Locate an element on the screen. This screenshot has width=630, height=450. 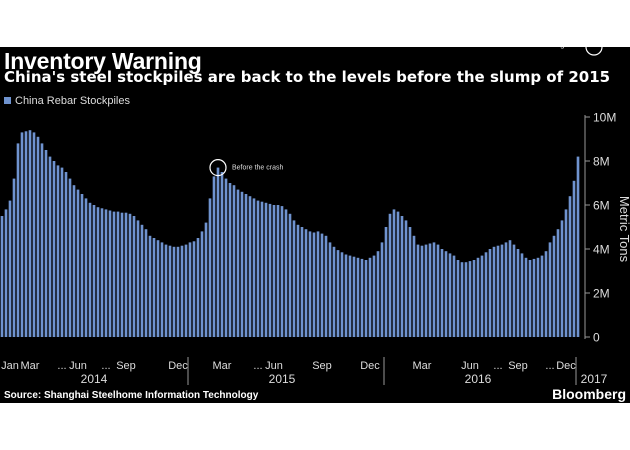
y-tick-label: 10M is located at coordinates (604, 118).